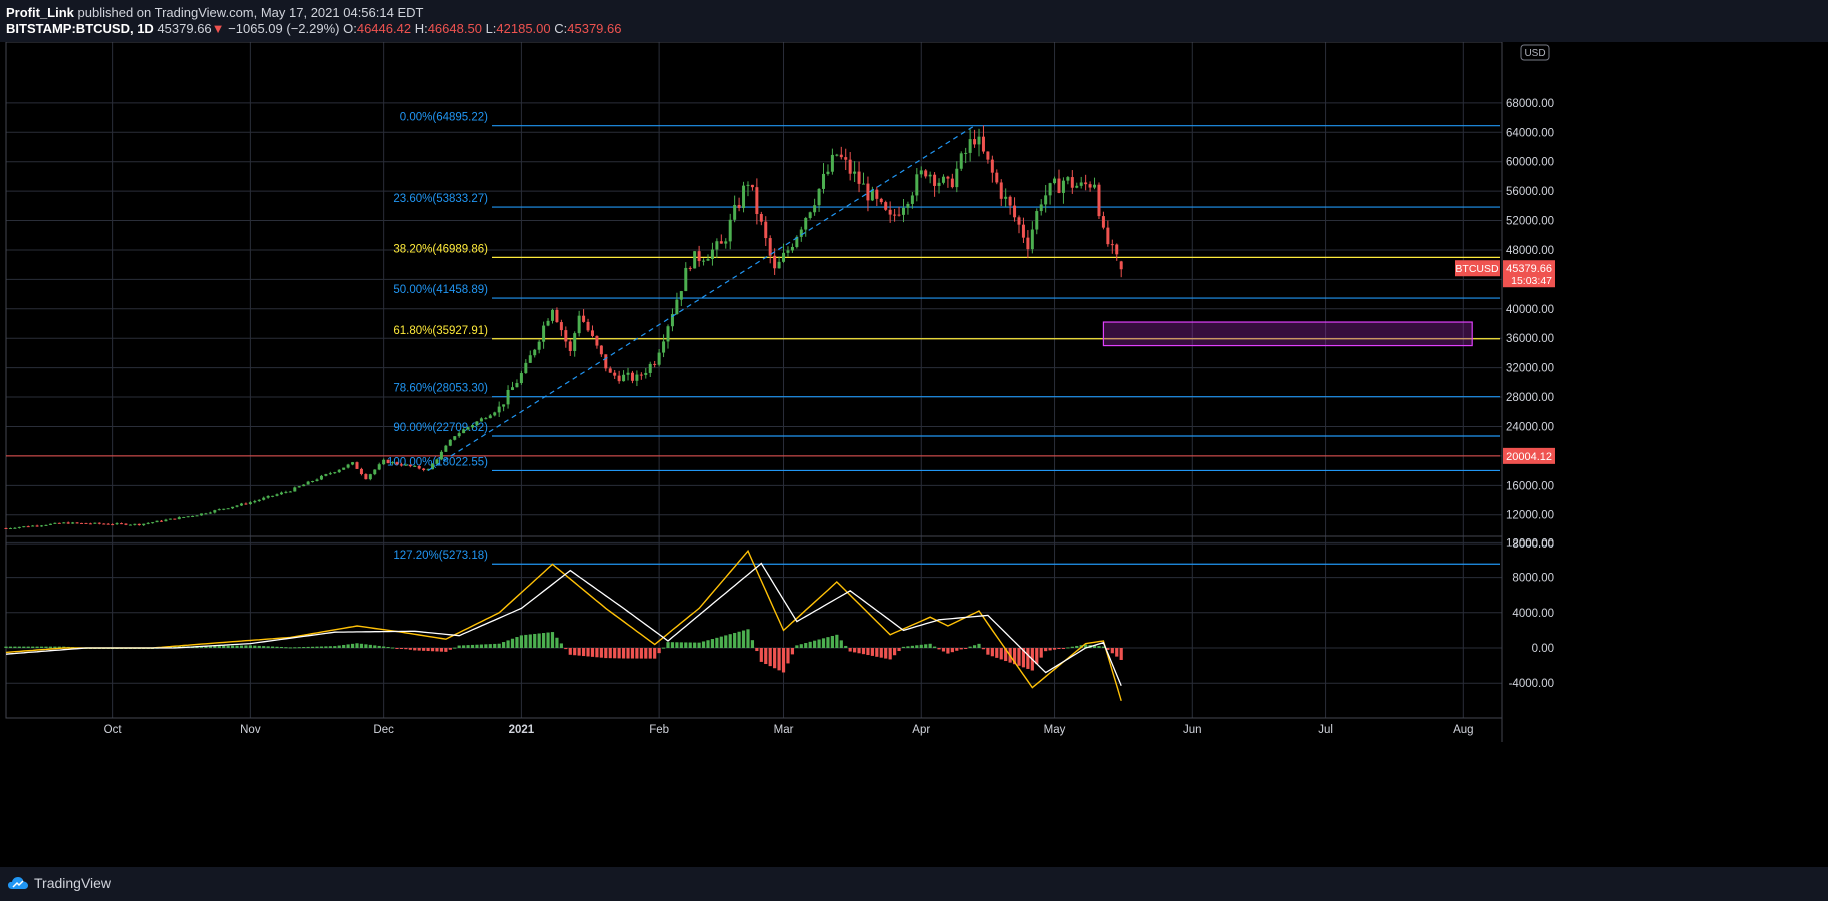 The image size is (1828, 901). Describe the element at coordinates (1530, 369) in the screenshot. I see `price-axis-tick: 32000.00` at that location.